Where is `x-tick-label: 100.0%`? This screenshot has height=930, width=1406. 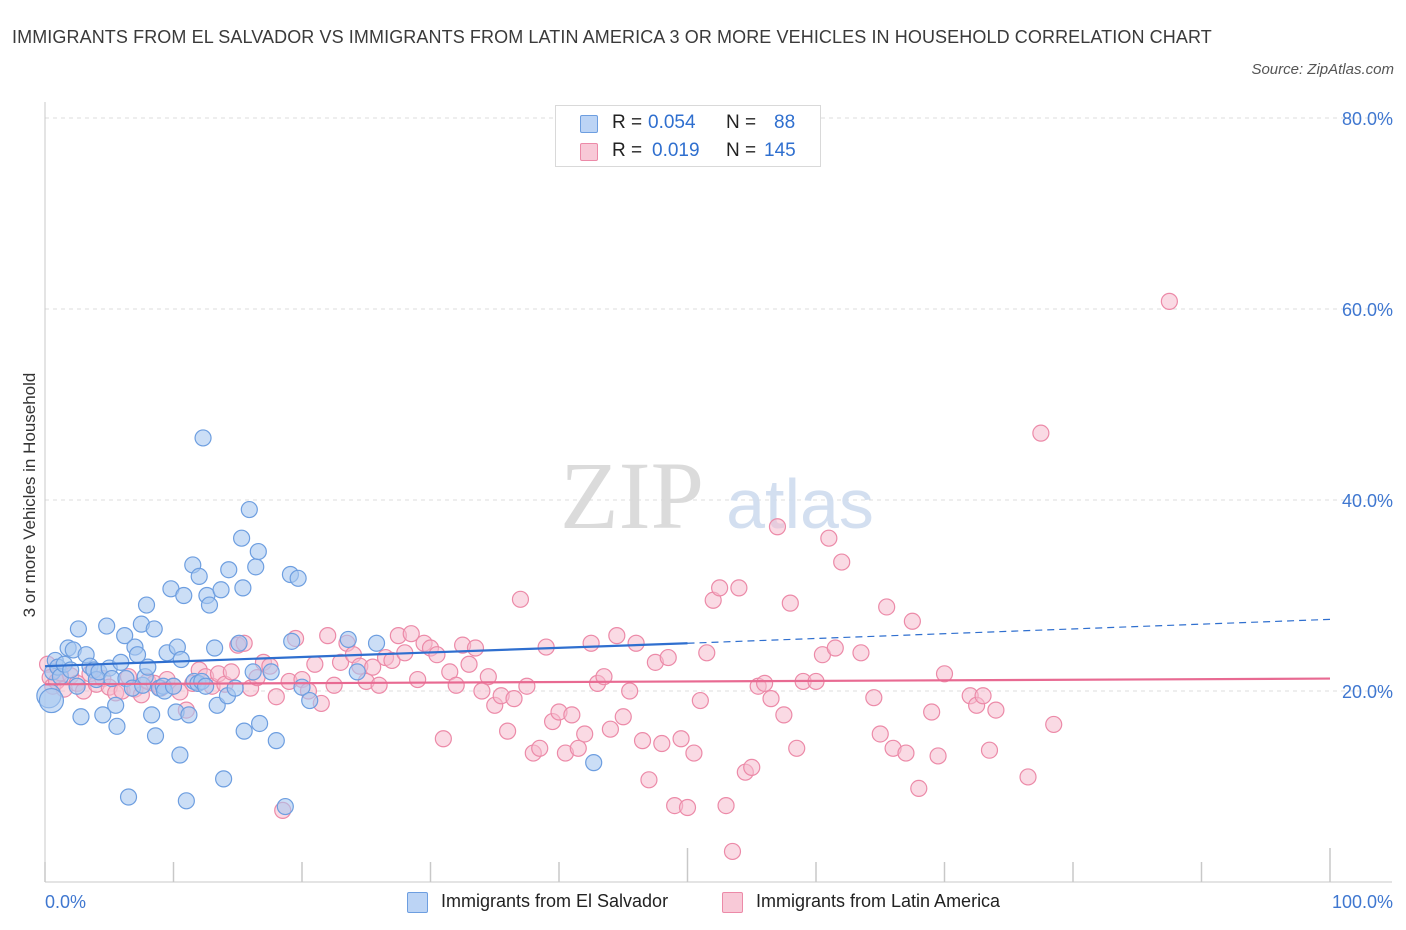 x-tick-label: 100.0% is located at coordinates (1362, 902).